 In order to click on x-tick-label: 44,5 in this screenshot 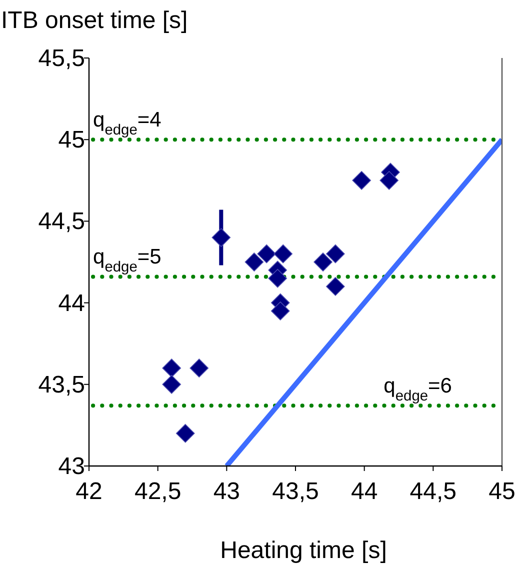, I will do `click(433, 491)`.